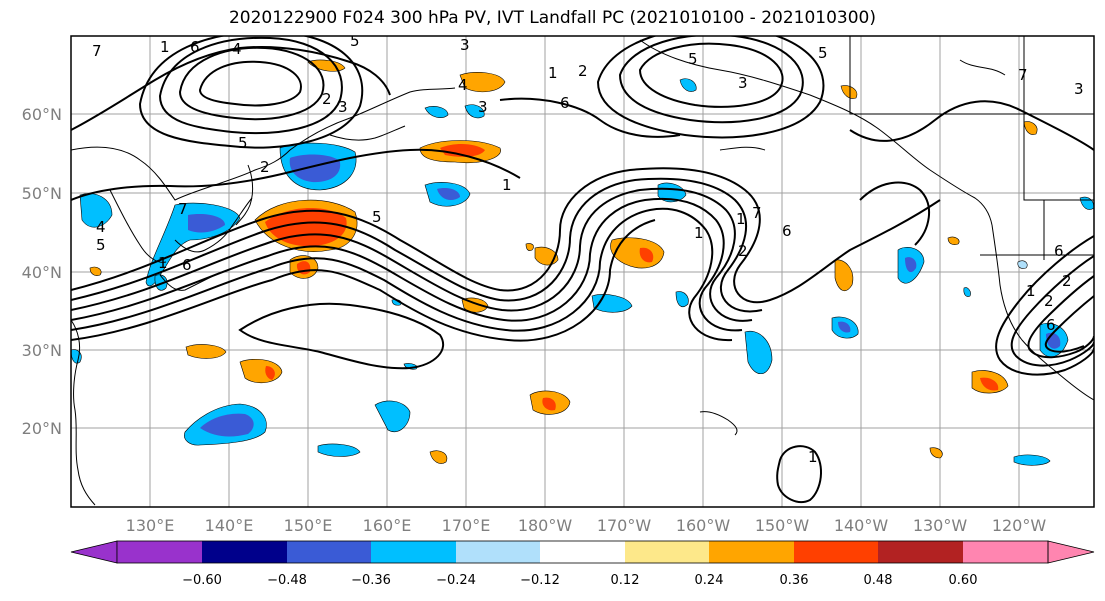 Image resolution: width=1105 pixels, height=601 pixels. I want to click on colorbar-high-extension, so click(1071, 552).